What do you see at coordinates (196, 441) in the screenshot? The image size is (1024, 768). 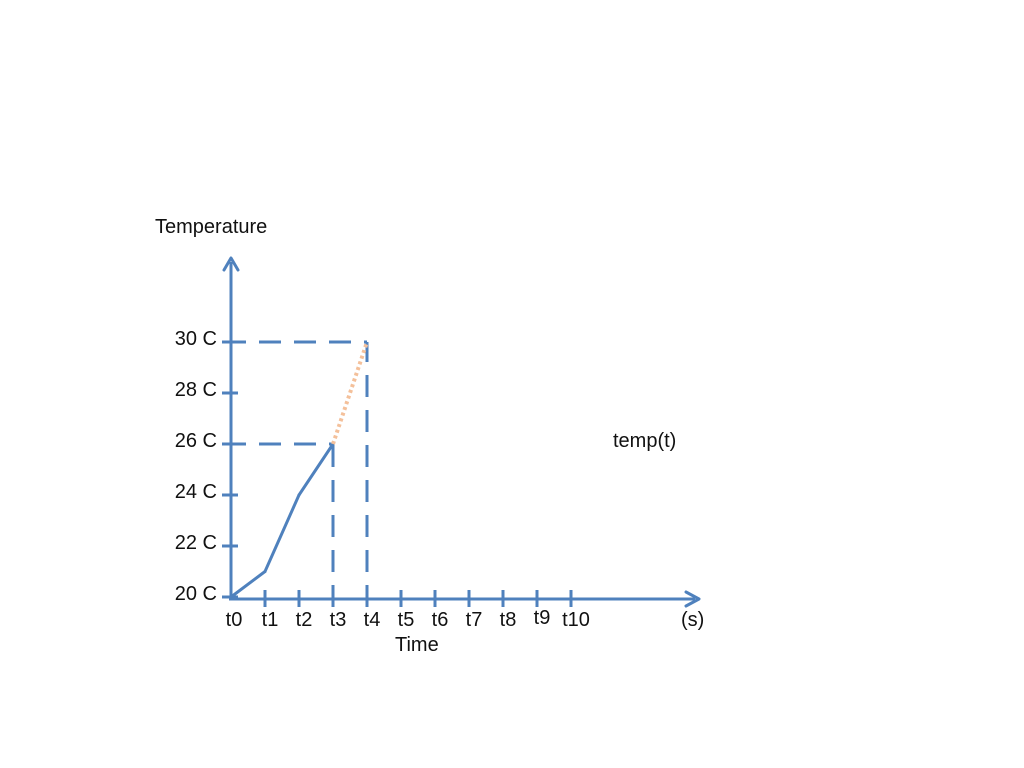 I see `y-tick-label: 26 C` at bounding box center [196, 441].